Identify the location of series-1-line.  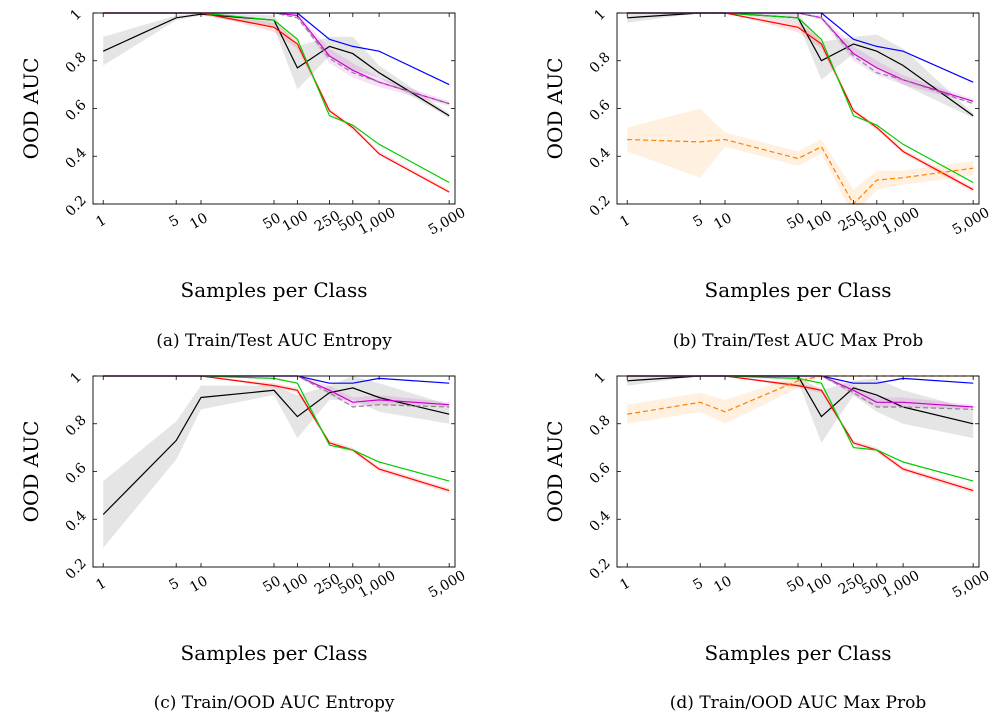
(276, 379).